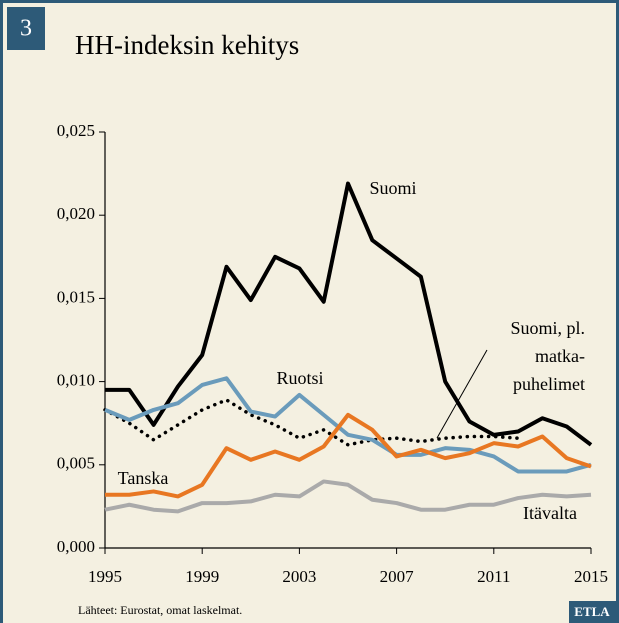 The image size is (619, 623). What do you see at coordinates (462, 394) in the screenshot?
I see `pointer-line` at bounding box center [462, 394].